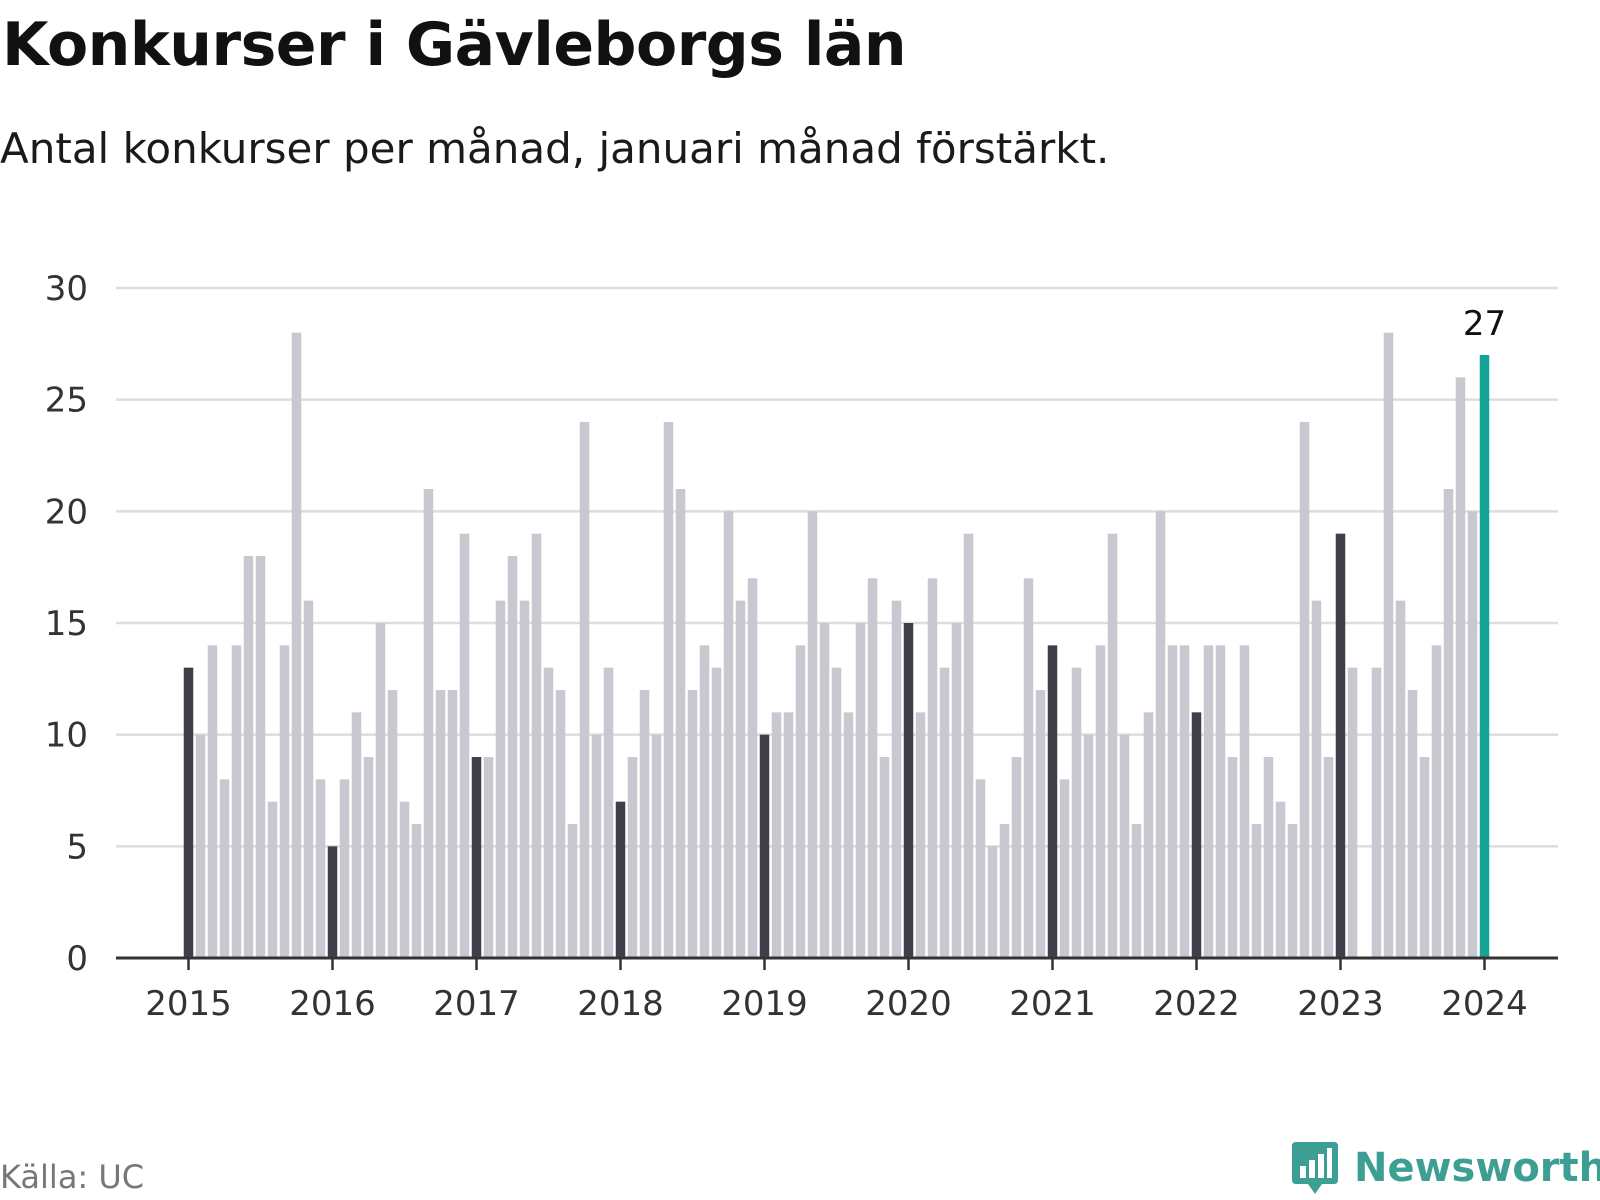 This screenshot has width=1600, height=1200. Describe the element at coordinates (454, 45) in the screenshot. I see `chart-title: Konkurser i Gävleborgs län` at that location.